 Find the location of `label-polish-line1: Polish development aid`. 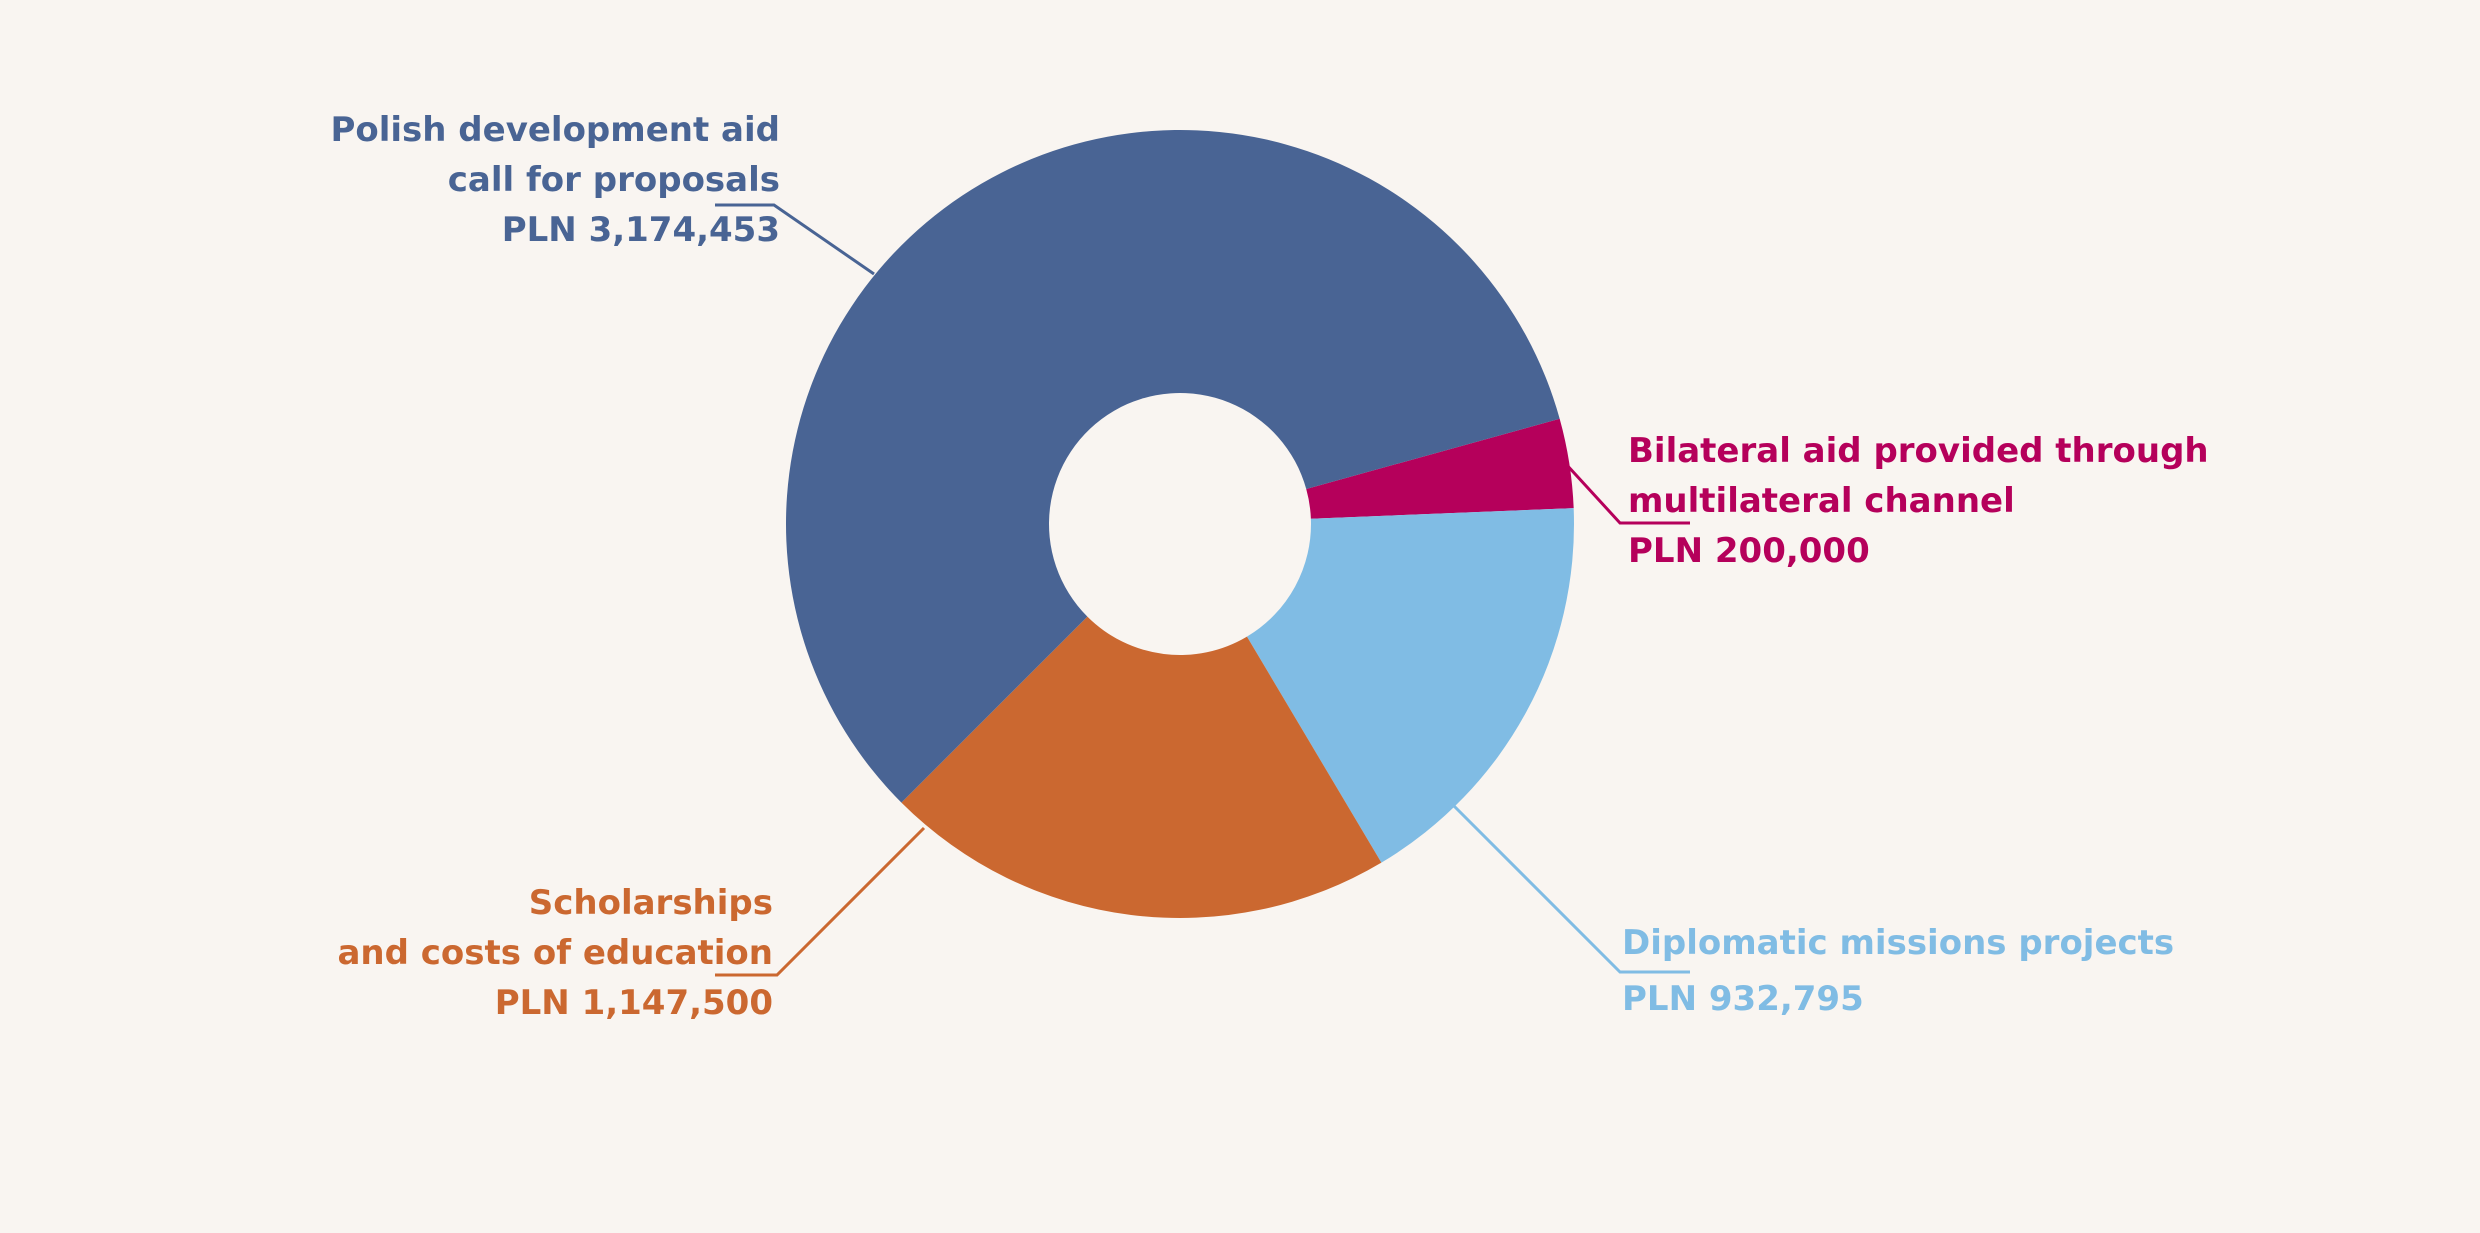

label-polish-line1: Polish development aid is located at coordinates (555, 130).